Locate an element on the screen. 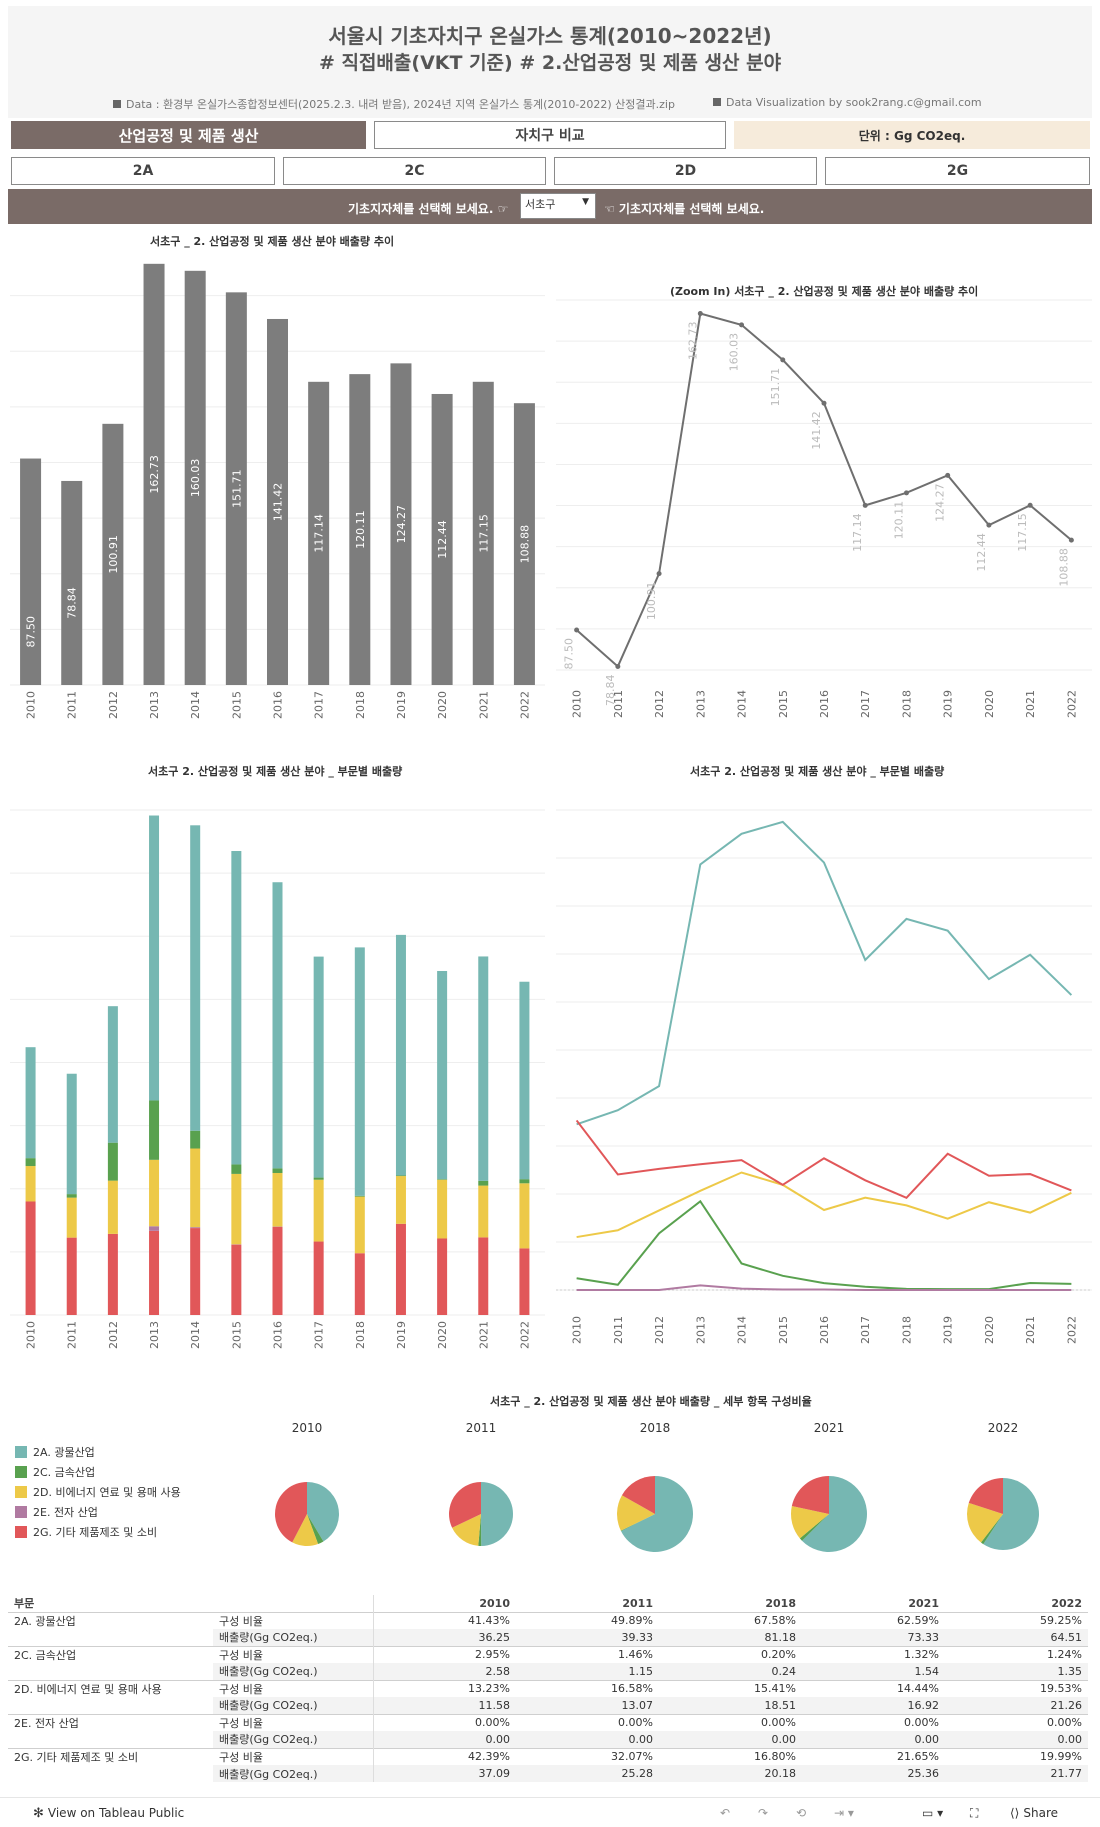 The image size is (1100, 1827). tab-district-compare: 자치구 비교 is located at coordinates (550, 135).